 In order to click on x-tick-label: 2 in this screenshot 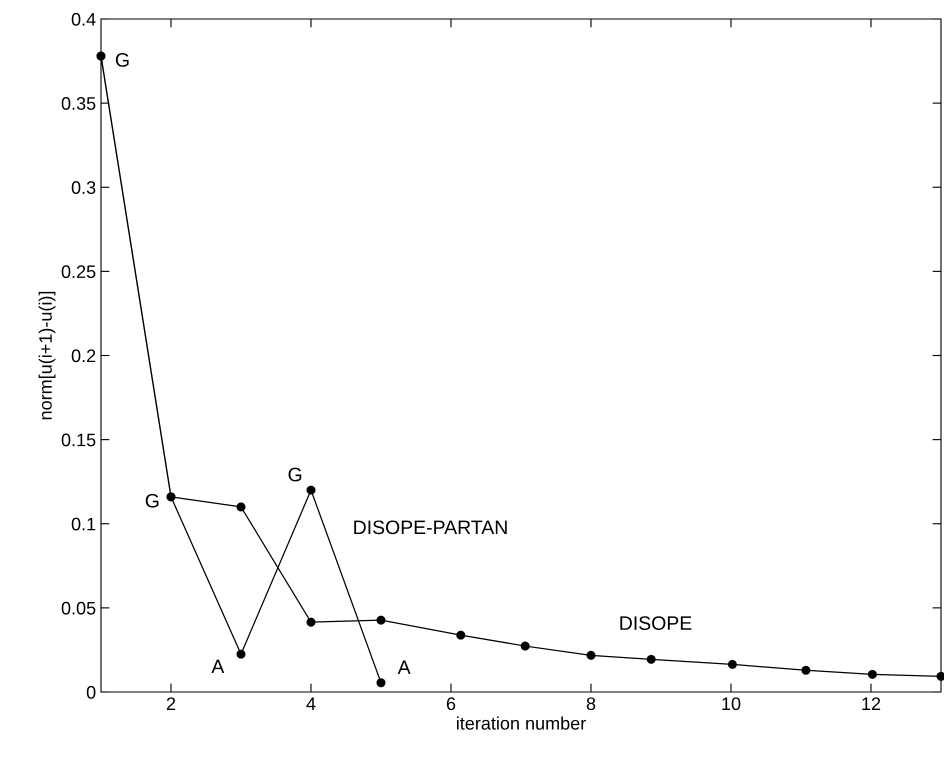, I will do `click(171, 703)`.